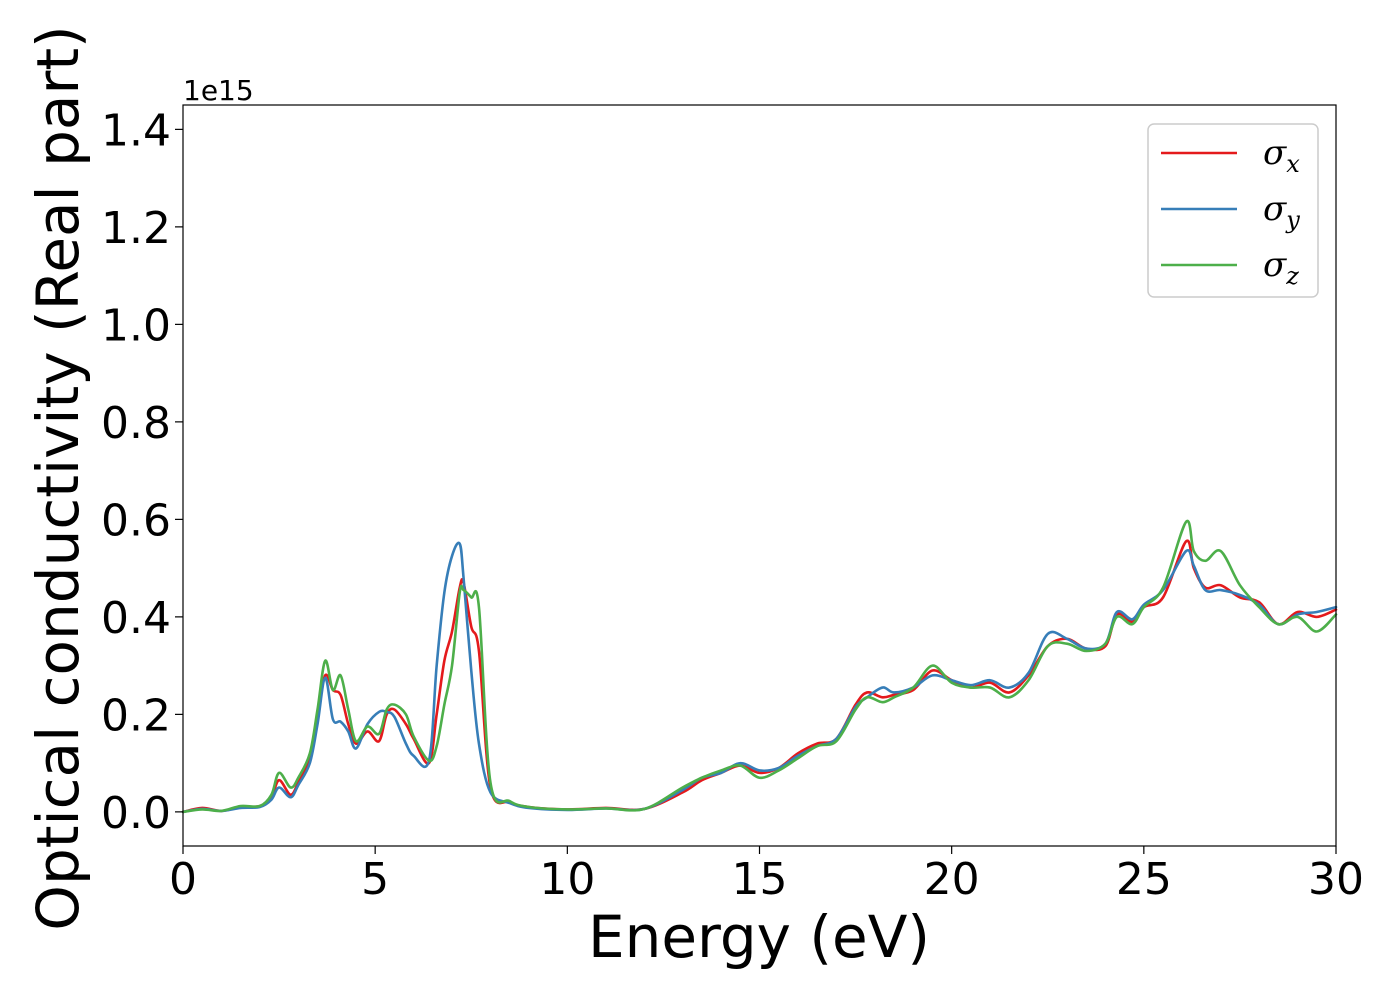 The image size is (1400, 1004). Describe the element at coordinates (136, 813) in the screenshot. I see `y-tick-label: 0.0` at that location.